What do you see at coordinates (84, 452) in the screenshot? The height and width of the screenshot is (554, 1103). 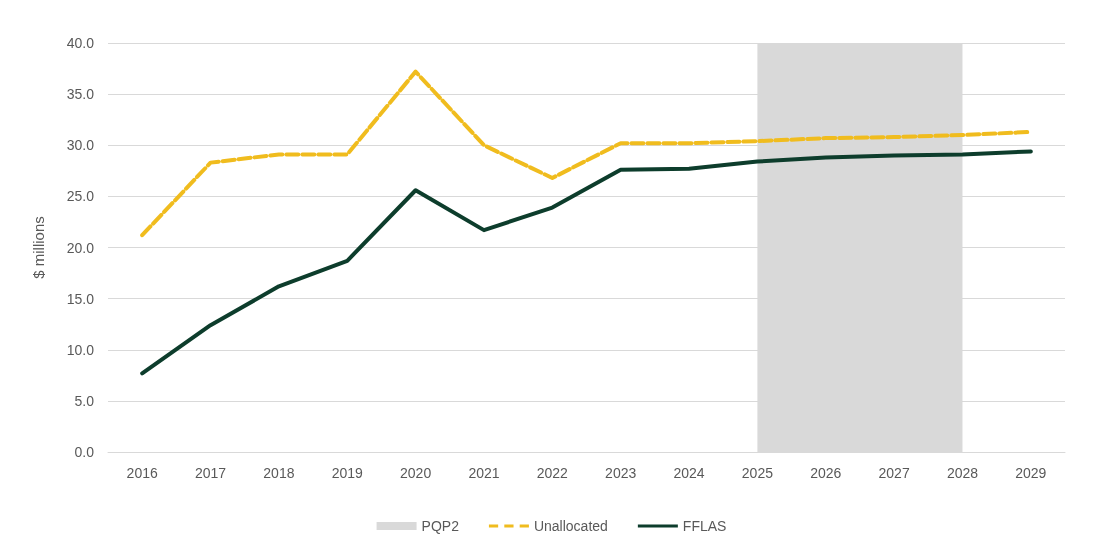 I see `y-tick-label: 0.0` at bounding box center [84, 452].